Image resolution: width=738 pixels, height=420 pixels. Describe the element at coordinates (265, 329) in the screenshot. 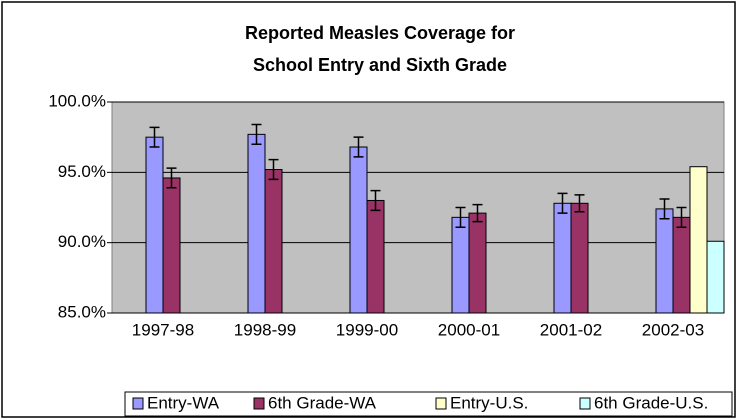

I see `x-tick-label: 1998-99` at that location.